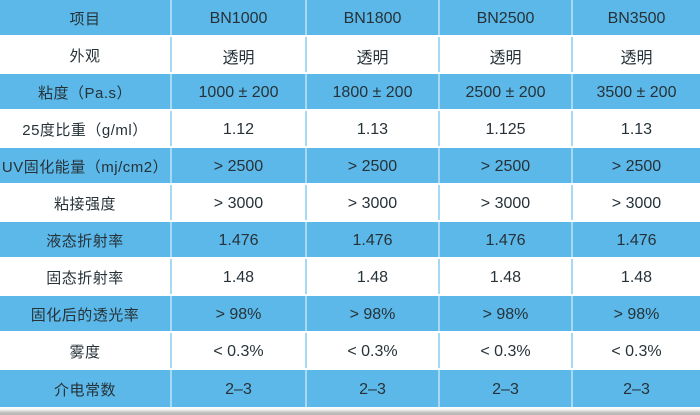 This screenshot has width=700, height=415. What do you see at coordinates (350, 411) in the screenshot?
I see `scan-edge-shadow` at bounding box center [350, 411].